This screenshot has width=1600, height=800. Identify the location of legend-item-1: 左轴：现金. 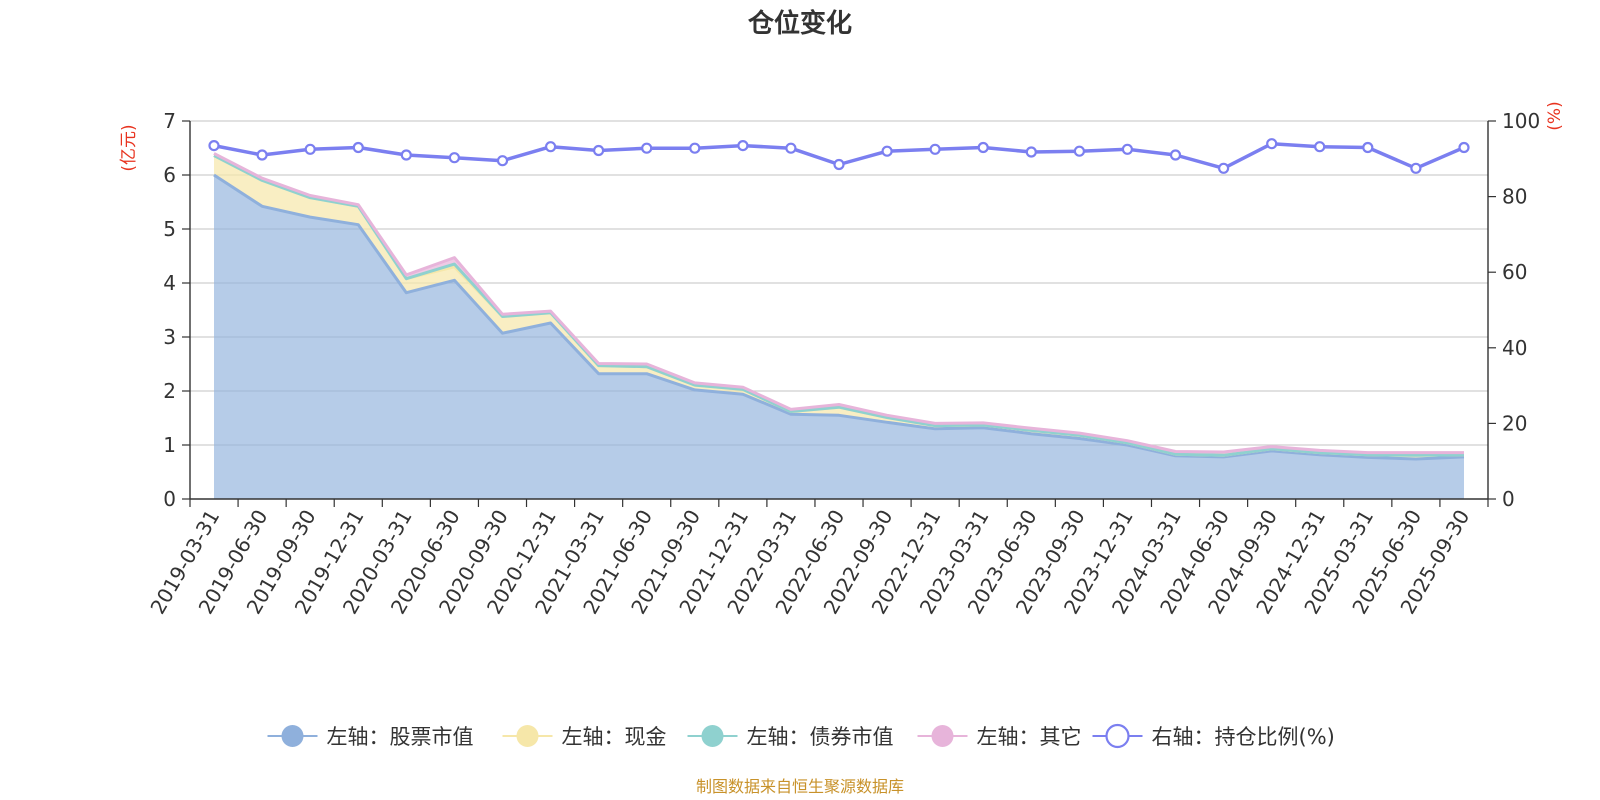
(584, 737).